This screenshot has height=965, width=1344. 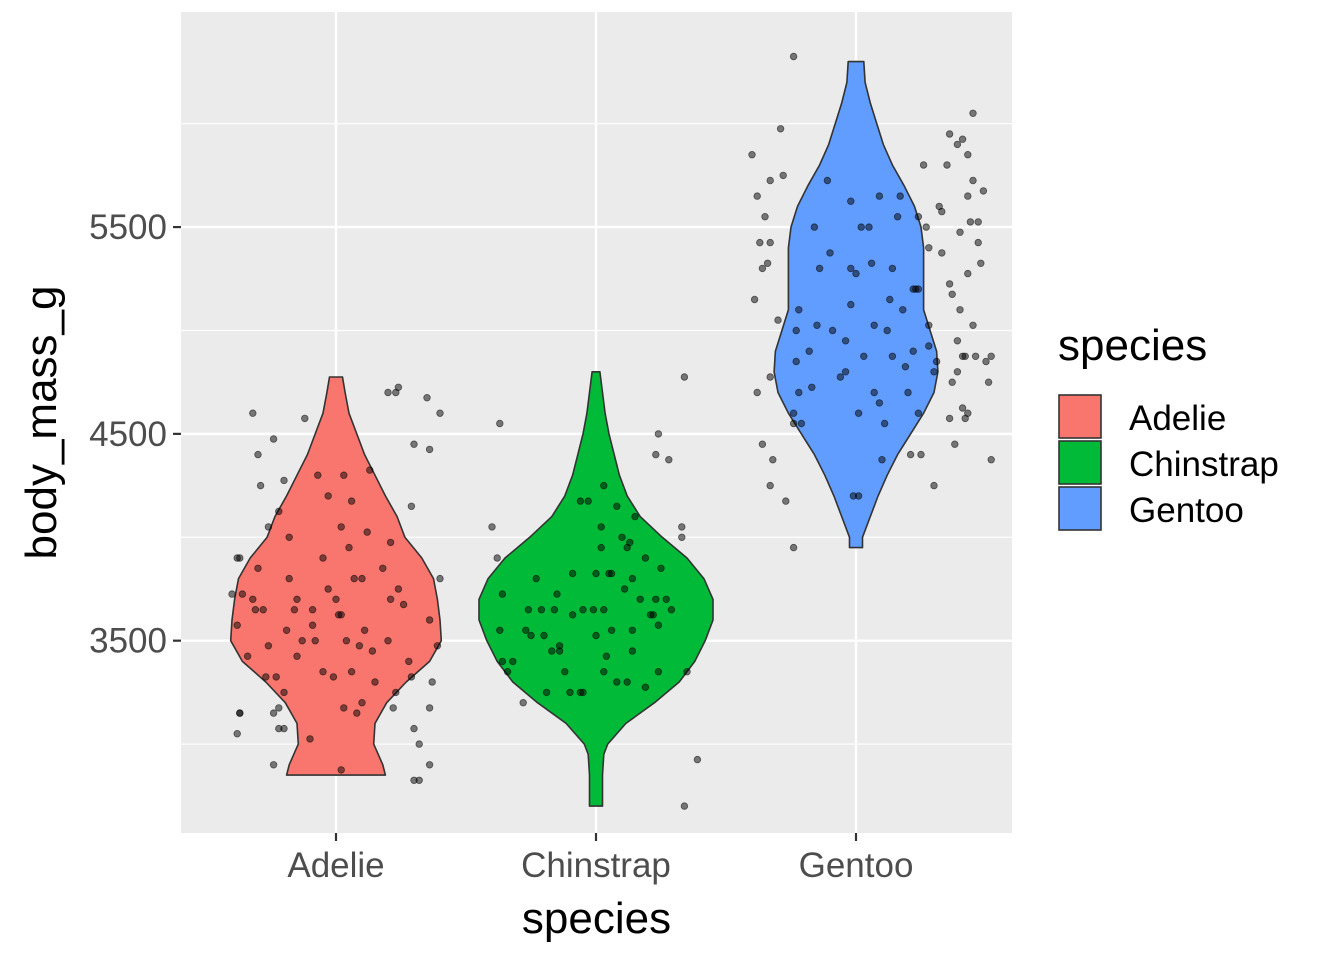 What do you see at coordinates (335, 865) in the screenshot?
I see `x-tick-label: Adelie` at bounding box center [335, 865].